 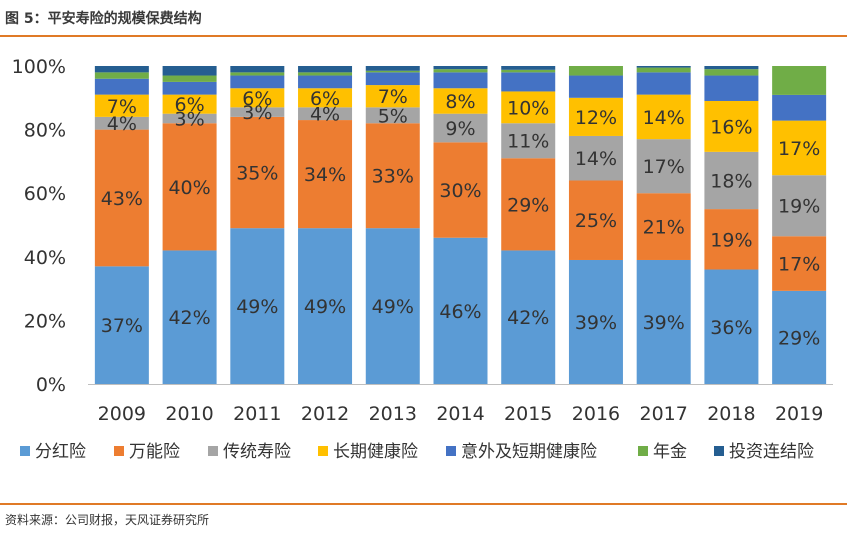 I want to click on x-tick-label: 2012, so click(x=325, y=414).